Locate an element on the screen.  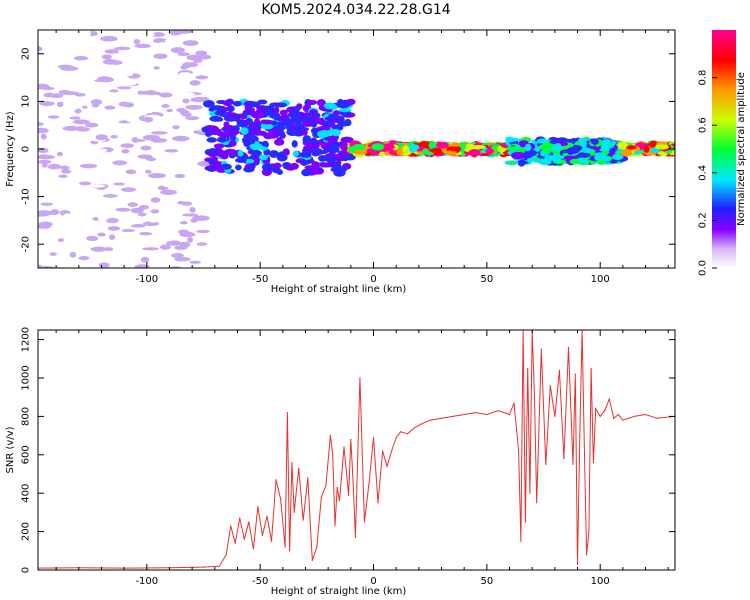
bottom-xtick-label: 50 is located at coordinates (486, 581).